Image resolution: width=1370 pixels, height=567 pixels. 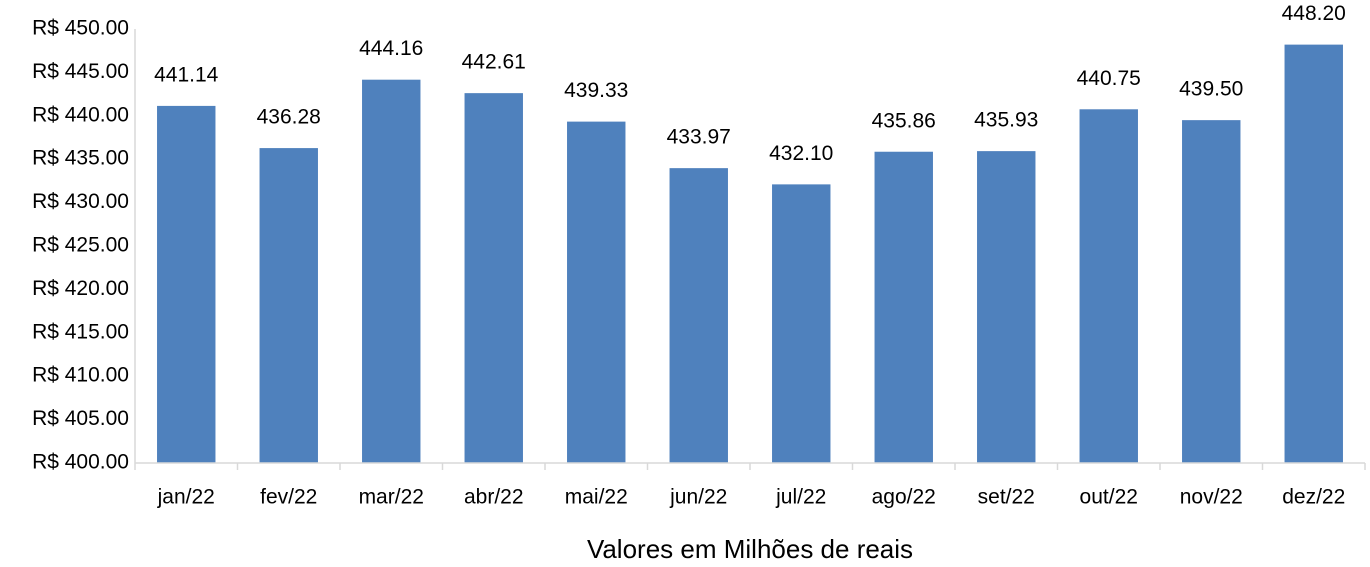 I want to click on data-label: 439.50, so click(x=1211, y=89).